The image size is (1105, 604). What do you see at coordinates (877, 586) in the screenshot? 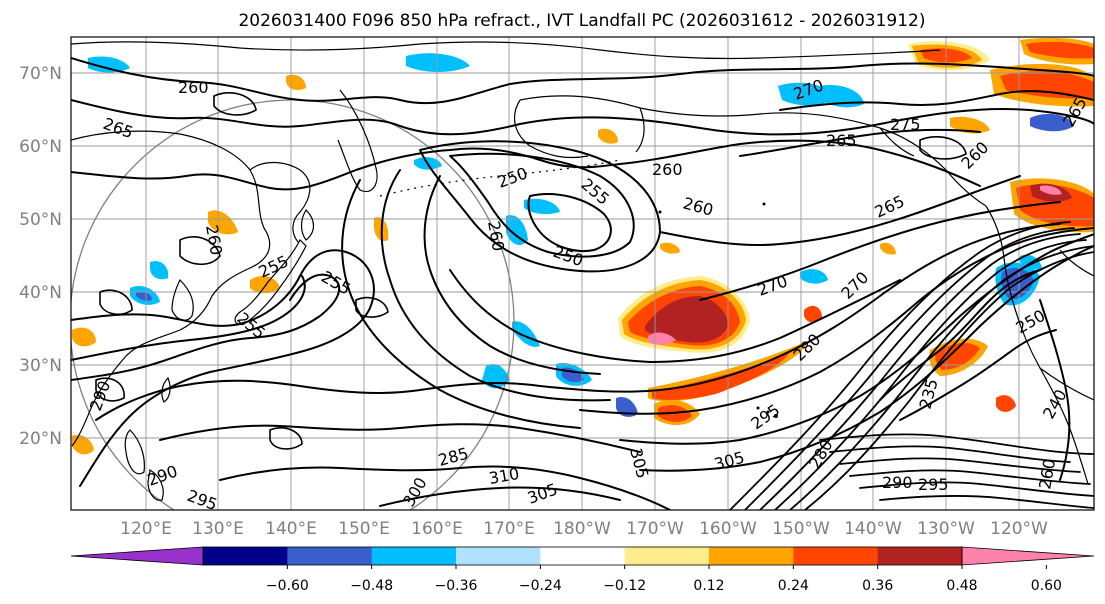
I see `colorbar-tick-label: 0.36` at bounding box center [877, 586].